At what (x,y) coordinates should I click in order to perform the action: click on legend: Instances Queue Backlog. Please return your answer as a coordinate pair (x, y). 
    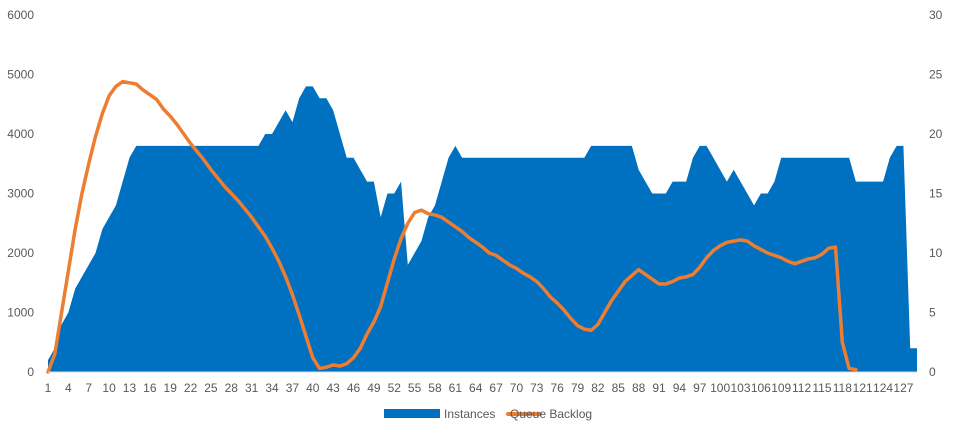
    Looking at the image, I should click on (488, 414).